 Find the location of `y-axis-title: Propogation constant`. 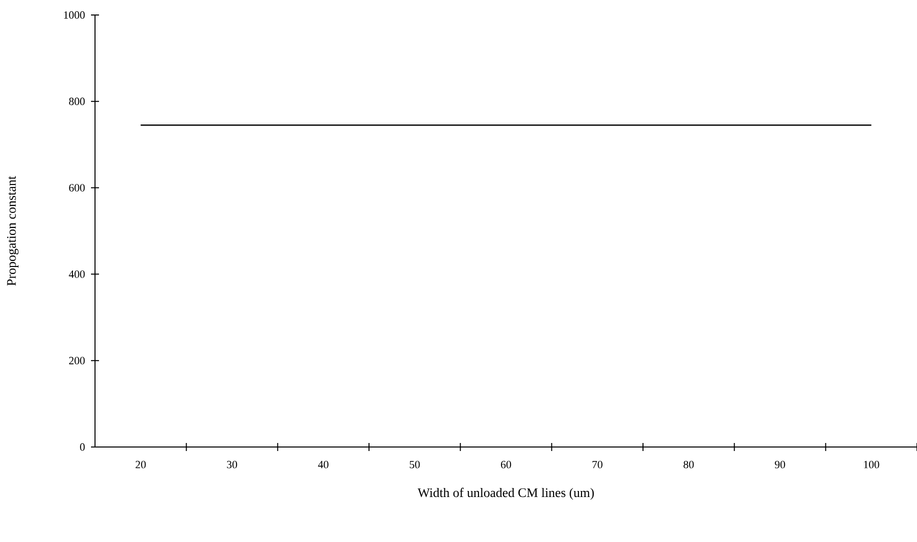

y-axis-title: Propogation constant is located at coordinates (13, 231).